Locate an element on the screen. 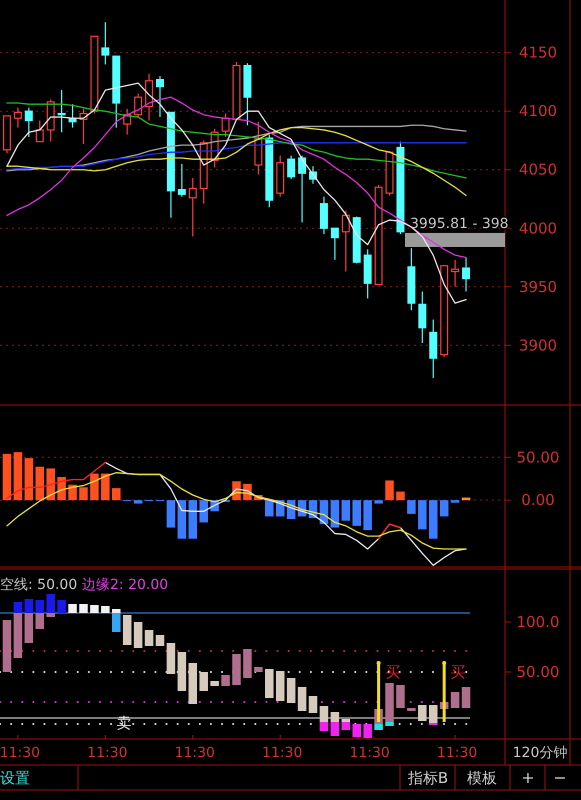 This screenshot has height=800, width=581. y-tick-label: 4050 is located at coordinates (538, 169).